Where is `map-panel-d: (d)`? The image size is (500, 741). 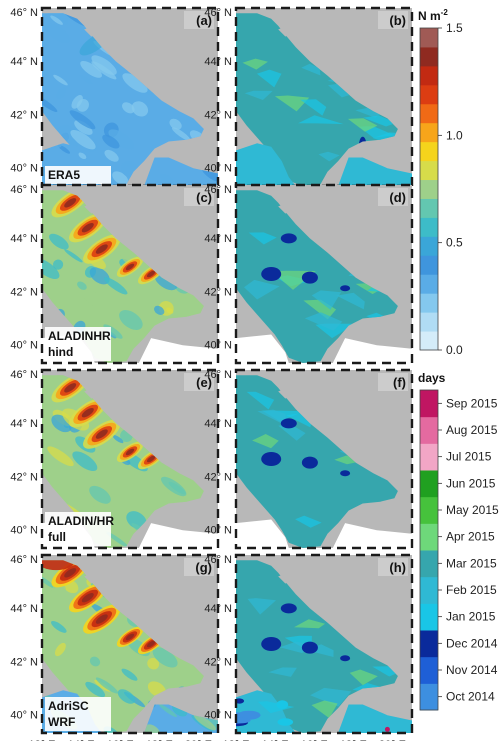 map-panel-d: (d) is located at coordinates (324, 274).